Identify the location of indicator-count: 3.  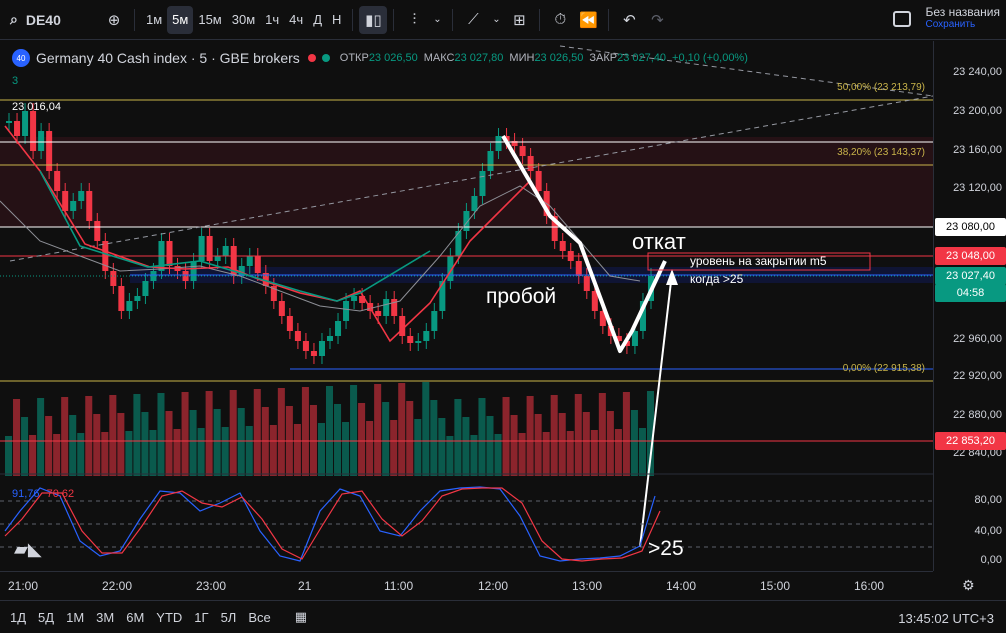
(15, 81).